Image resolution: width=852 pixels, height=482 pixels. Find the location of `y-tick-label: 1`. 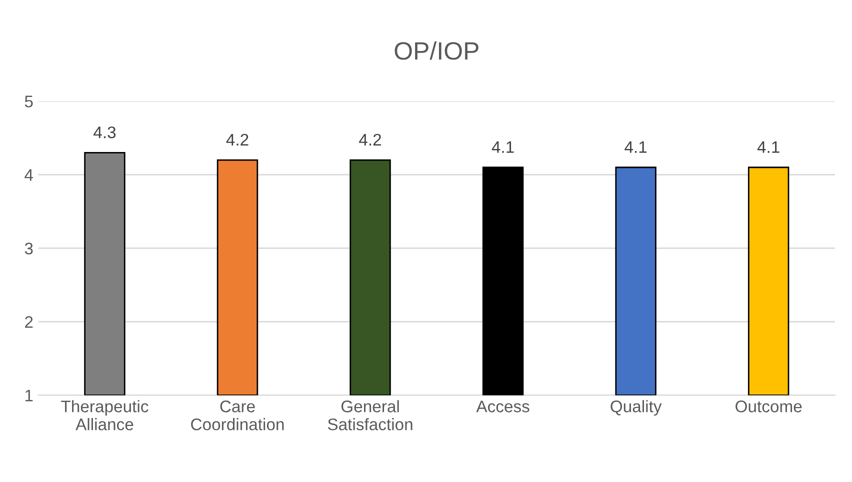

y-tick-label: 1 is located at coordinates (29, 396).